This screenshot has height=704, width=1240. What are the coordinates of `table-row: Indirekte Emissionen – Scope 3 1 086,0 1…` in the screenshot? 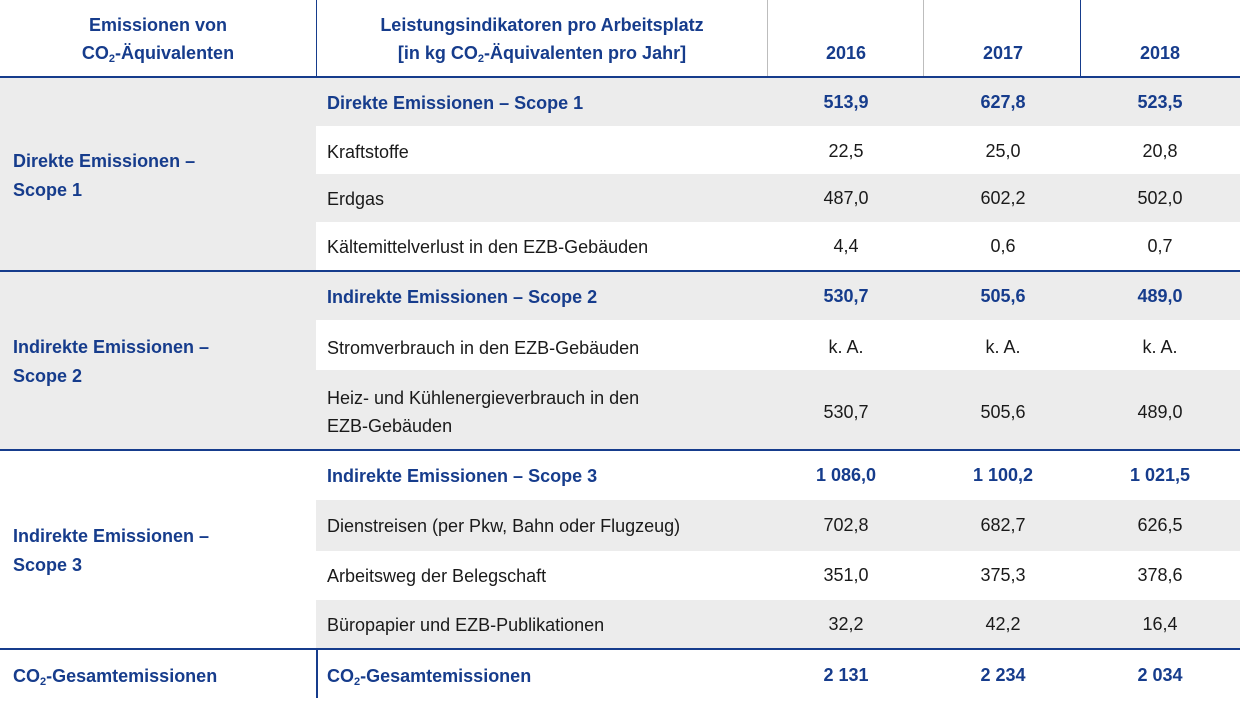 It's located at (778, 475).